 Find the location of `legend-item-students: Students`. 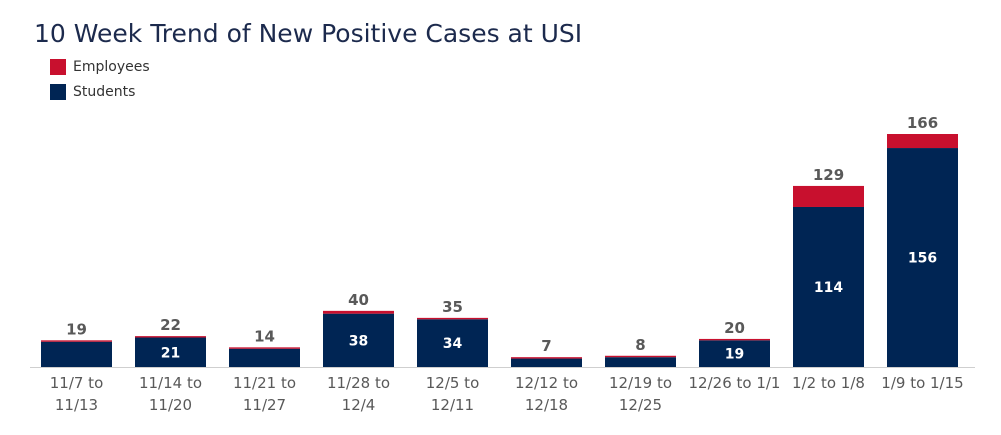

legend-item-students: Students is located at coordinates (100, 91).